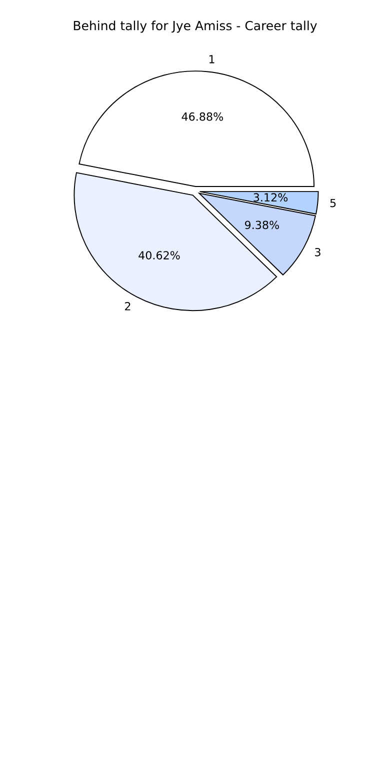  I want to click on data-label: 40.62%, so click(159, 255).